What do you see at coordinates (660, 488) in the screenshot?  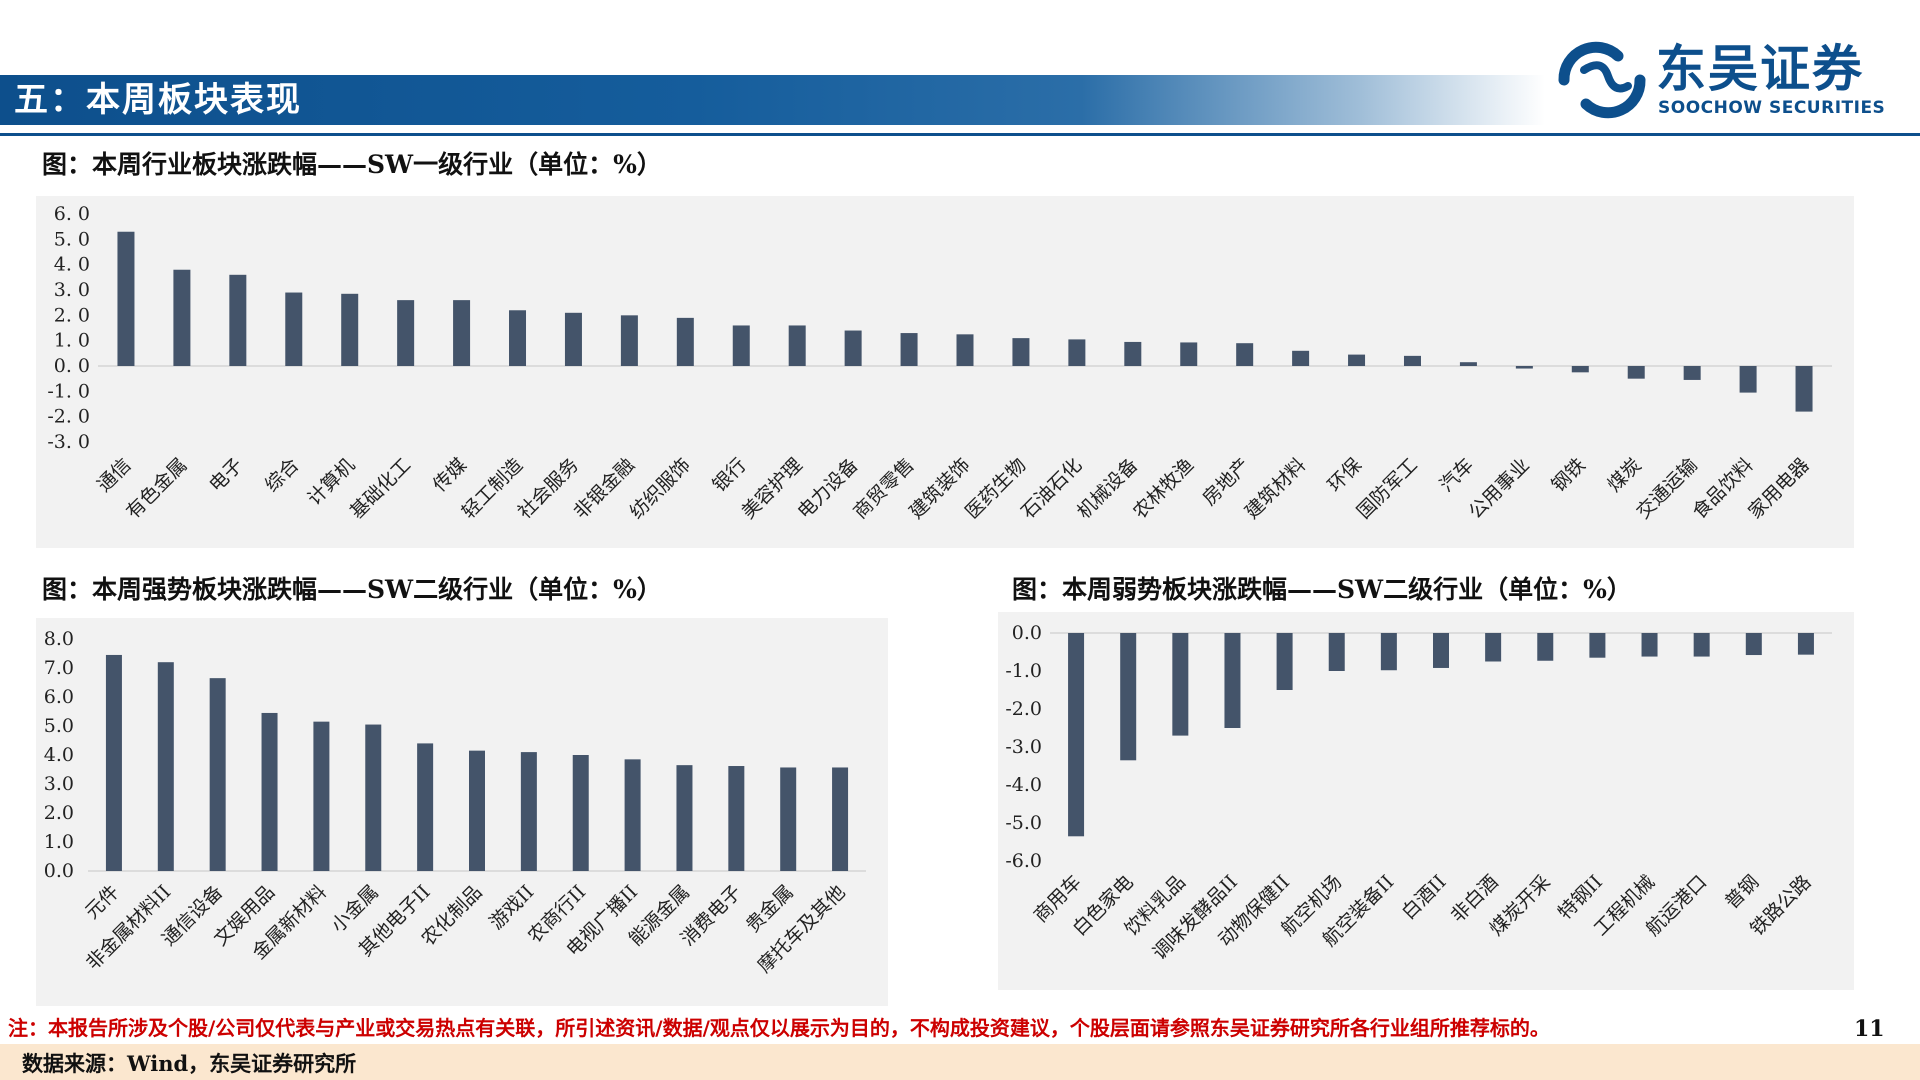 I see `category-label: 纺织服饰` at bounding box center [660, 488].